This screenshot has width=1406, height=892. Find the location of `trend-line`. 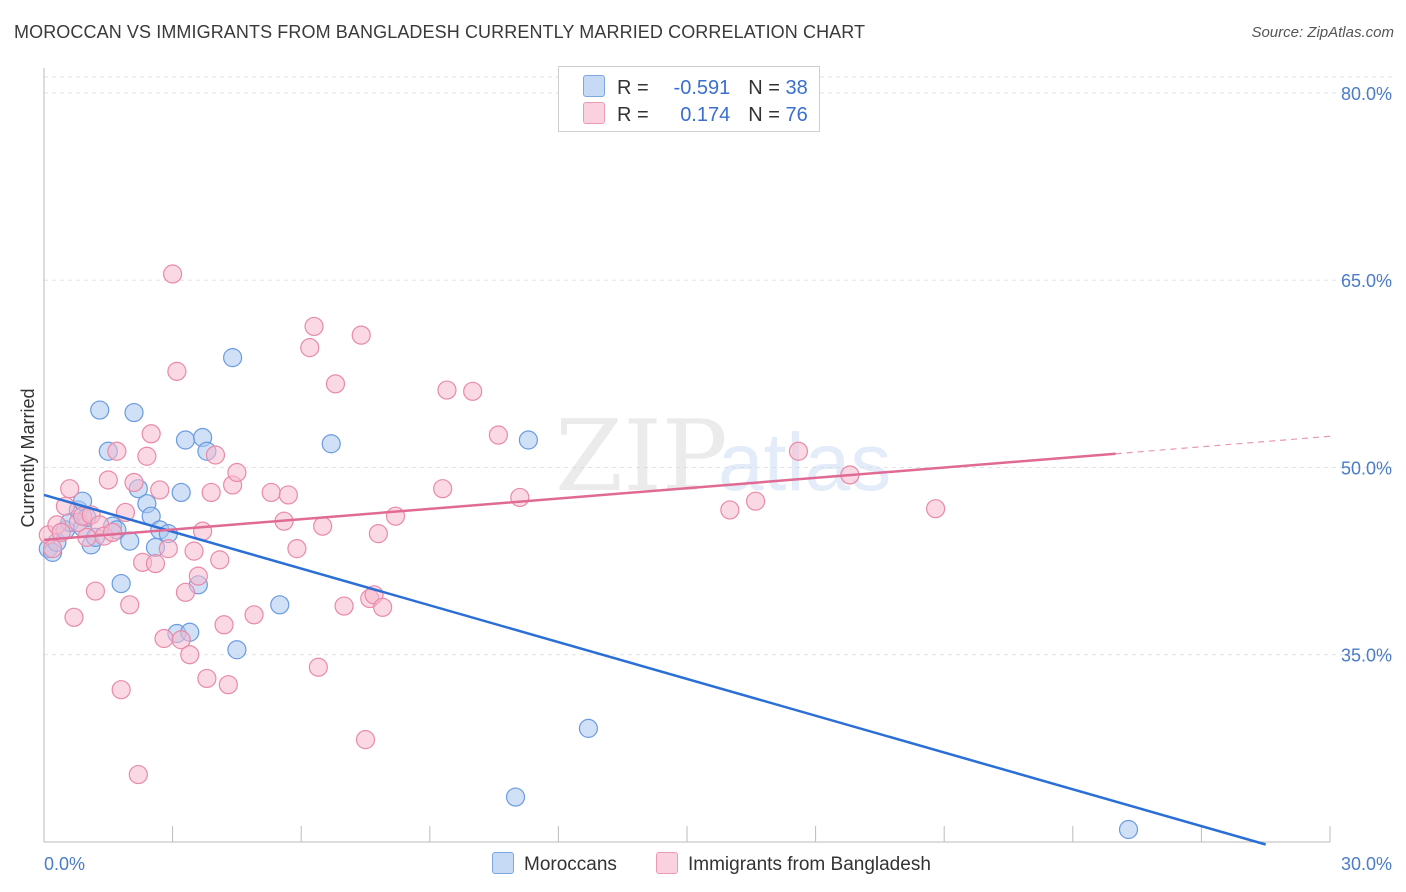

trend-line is located at coordinates (579, 497).